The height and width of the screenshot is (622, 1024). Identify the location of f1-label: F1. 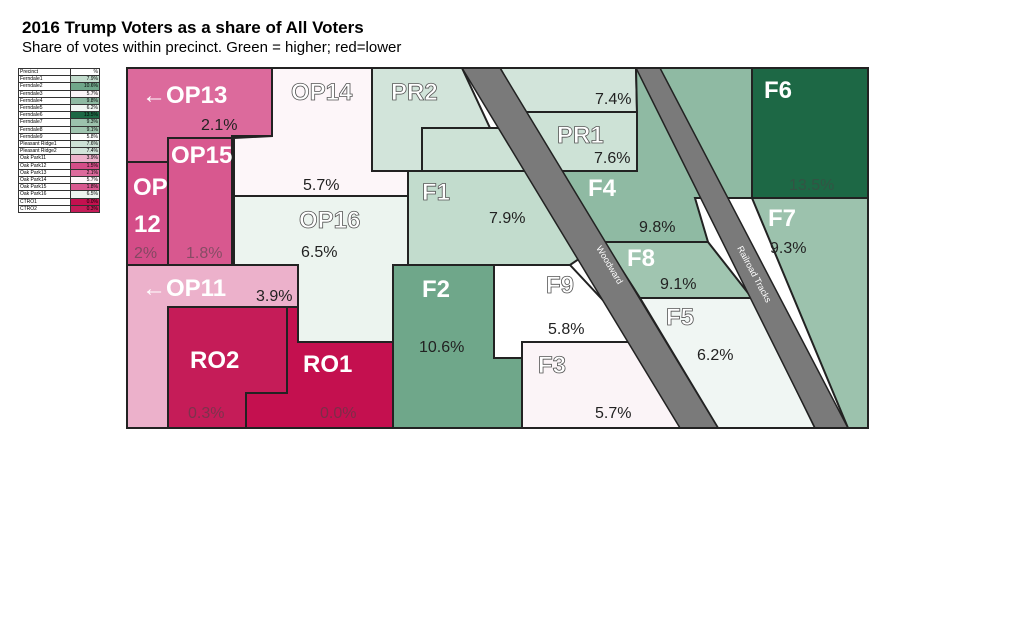
(436, 192).